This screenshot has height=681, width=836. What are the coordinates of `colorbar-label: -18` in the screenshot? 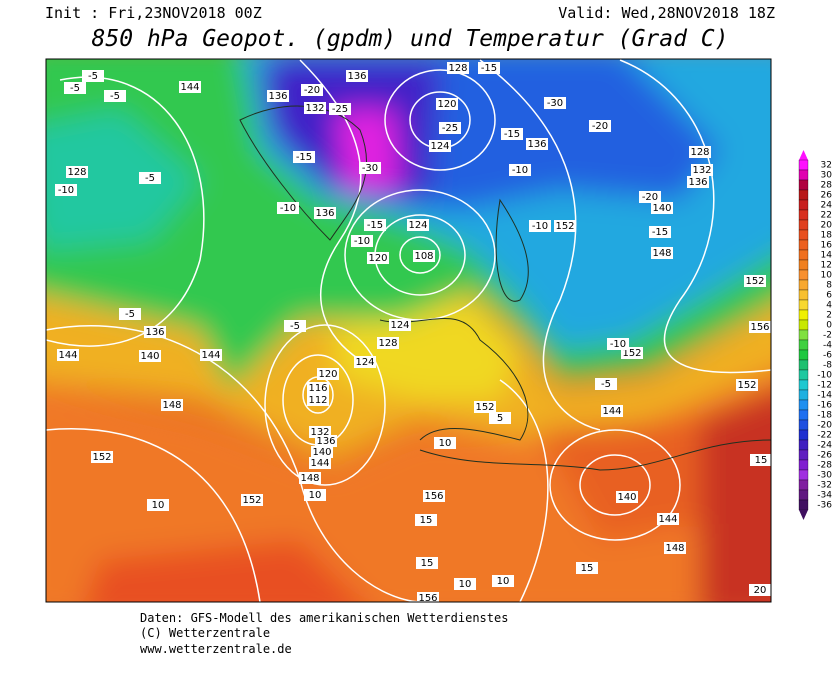 It's located at (824, 416).